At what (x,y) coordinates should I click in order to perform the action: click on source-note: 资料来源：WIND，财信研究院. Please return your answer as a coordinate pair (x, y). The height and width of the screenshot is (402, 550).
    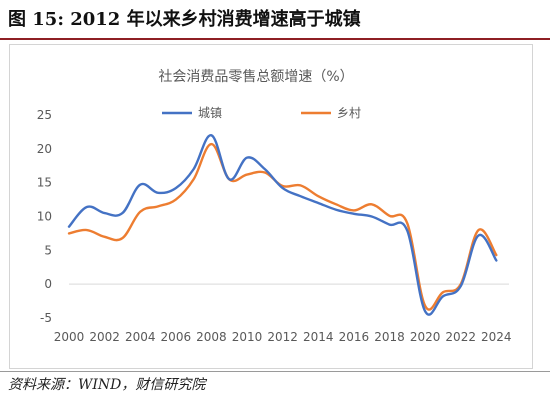
    Looking at the image, I should click on (107, 385).